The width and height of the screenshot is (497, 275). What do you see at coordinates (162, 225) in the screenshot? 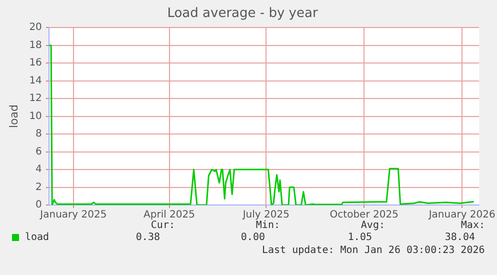
I see `text: Cur:` at bounding box center [162, 225].